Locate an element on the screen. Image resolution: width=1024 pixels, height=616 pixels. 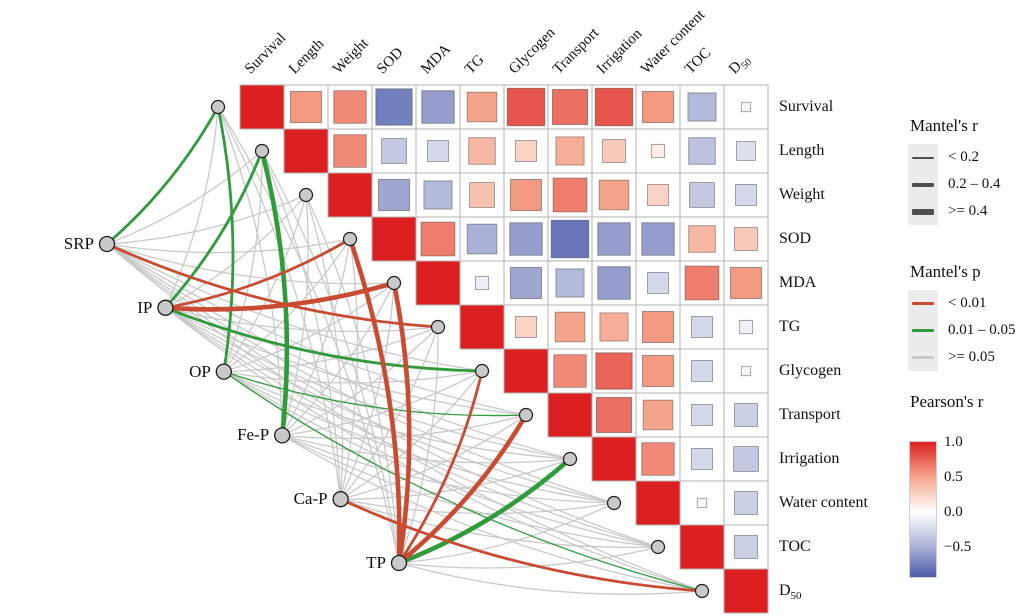
row-label: SOD is located at coordinates (795, 238).